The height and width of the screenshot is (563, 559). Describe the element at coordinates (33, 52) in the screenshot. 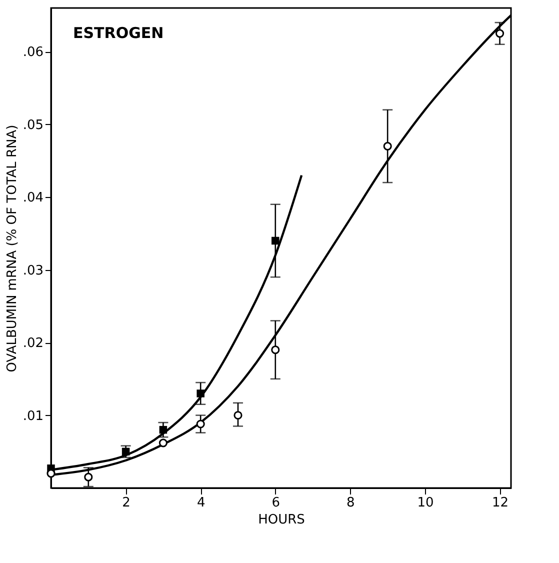

I see `y-tick-label: .06` at that location.